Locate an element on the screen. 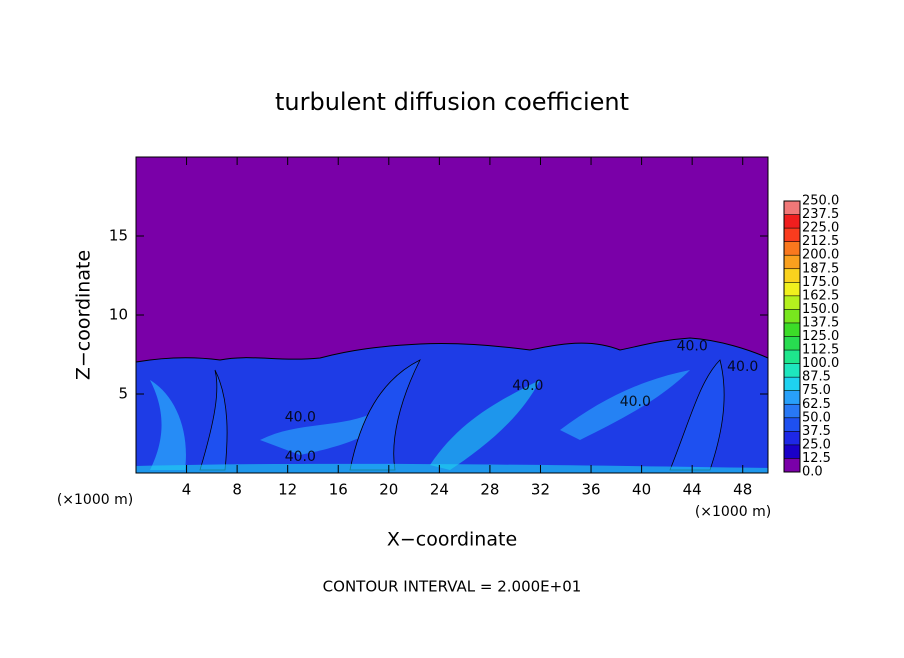  colorbar-label: 112.5 is located at coordinates (820, 350).